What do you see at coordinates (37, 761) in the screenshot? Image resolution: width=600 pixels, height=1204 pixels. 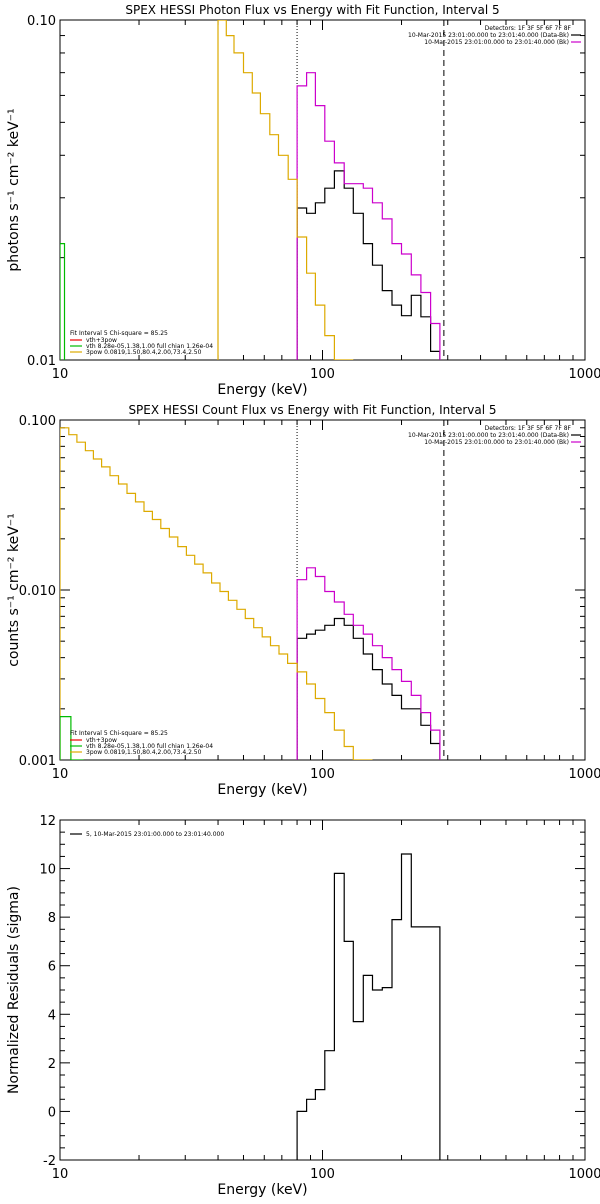 I see `y-tick-label: 0.001` at bounding box center [37, 761].